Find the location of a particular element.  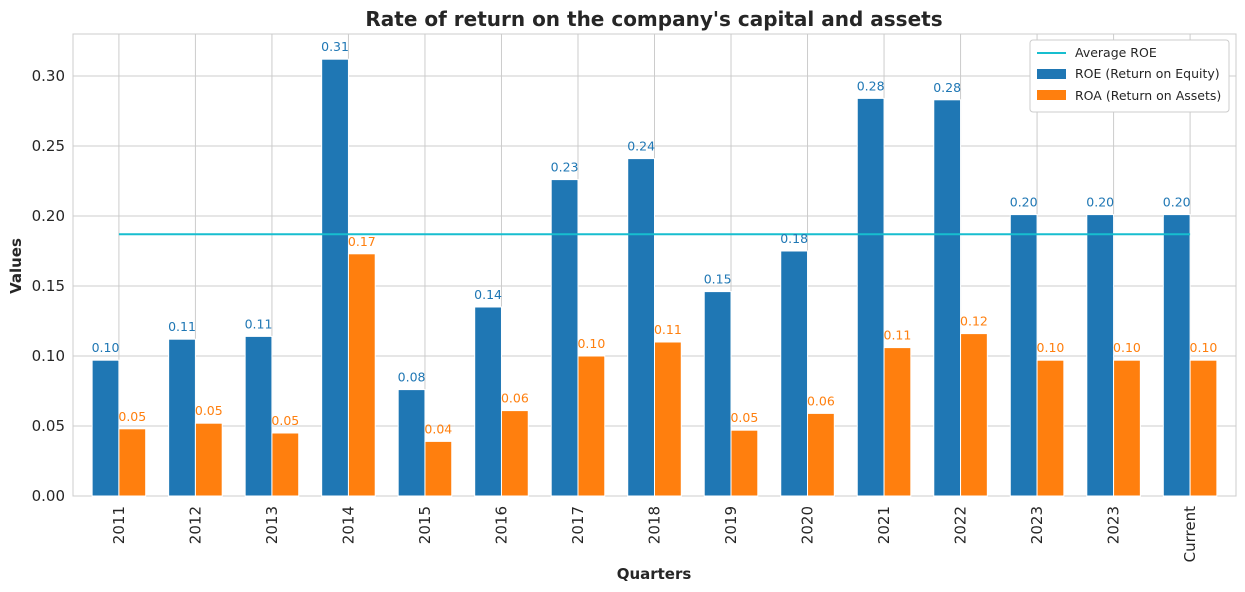

x-tick-label: 2020 is located at coordinates (808, 525).